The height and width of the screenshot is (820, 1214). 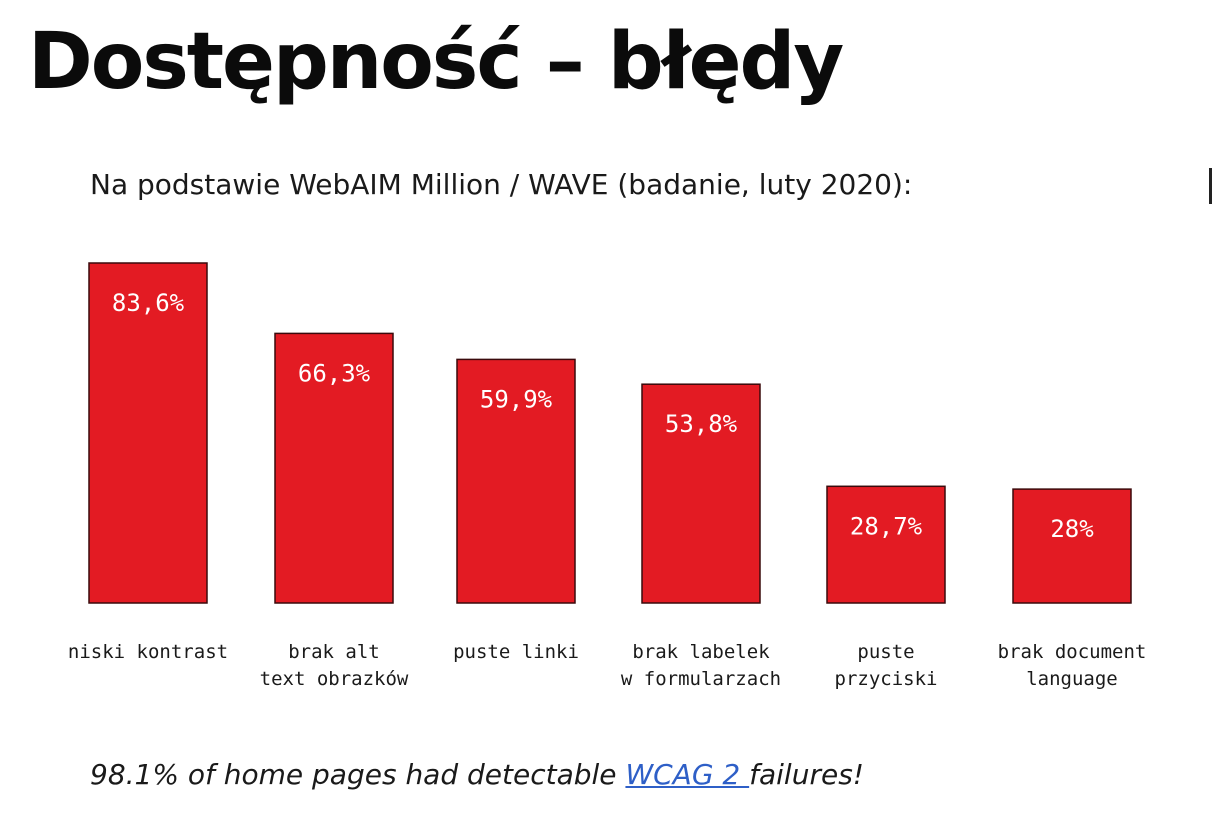 I want to click on edge-mark, so click(x=1210, y=186).